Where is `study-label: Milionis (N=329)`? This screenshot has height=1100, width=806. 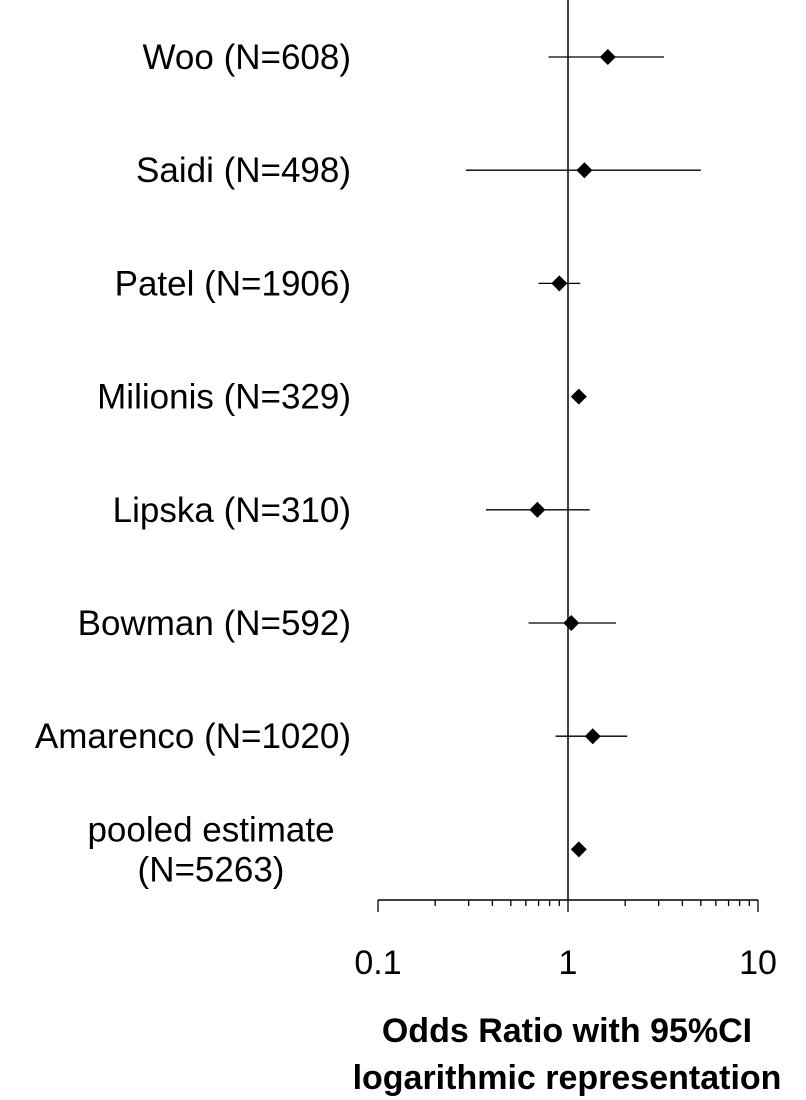
study-label: Milionis (N=329) is located at coordinates (224, 397).